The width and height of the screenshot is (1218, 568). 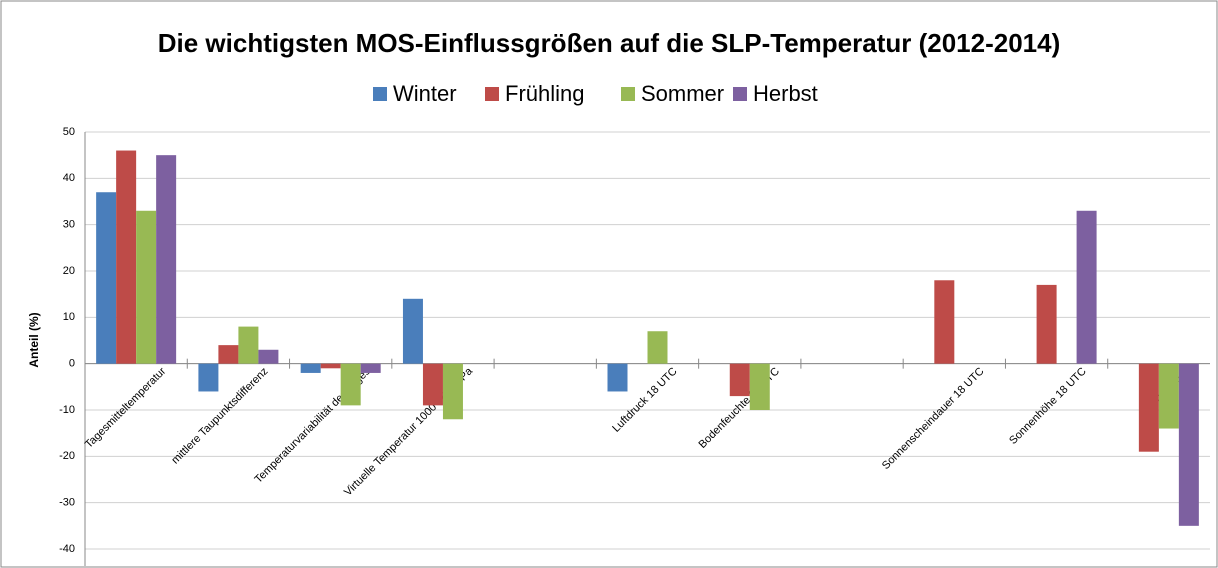 I want to click on y-tick-label: 30, so click(x=69, y=225).